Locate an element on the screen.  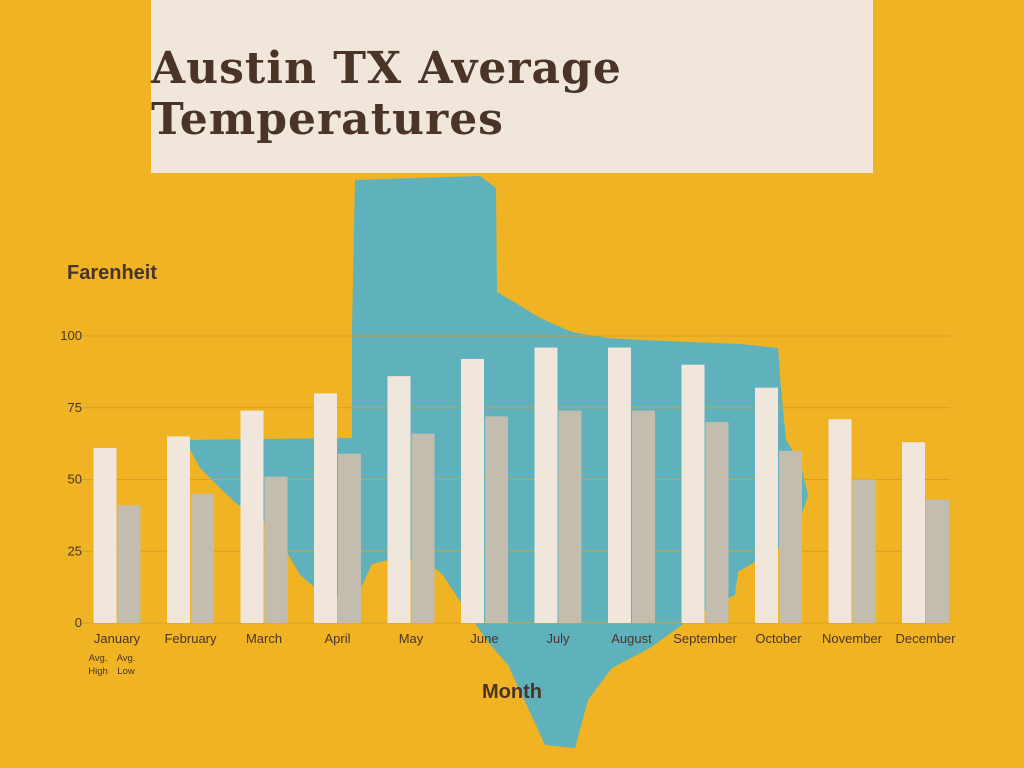
y-axis-title: Farenheit is located at coordinates (112, 273).